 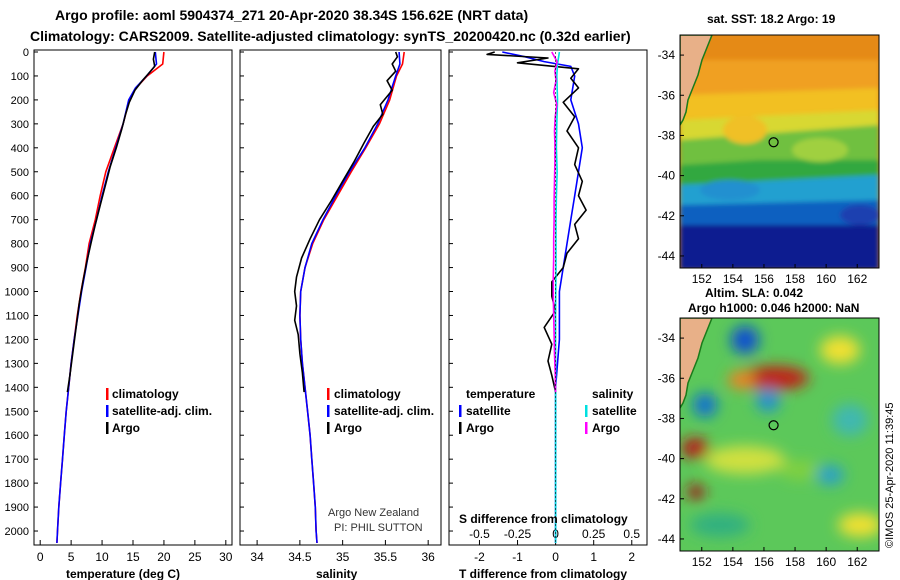 What do you see at coordinates (613, 394) in the screenshot?
I see `legend-salinity-header: salinity` at bounding box center [613, 394].